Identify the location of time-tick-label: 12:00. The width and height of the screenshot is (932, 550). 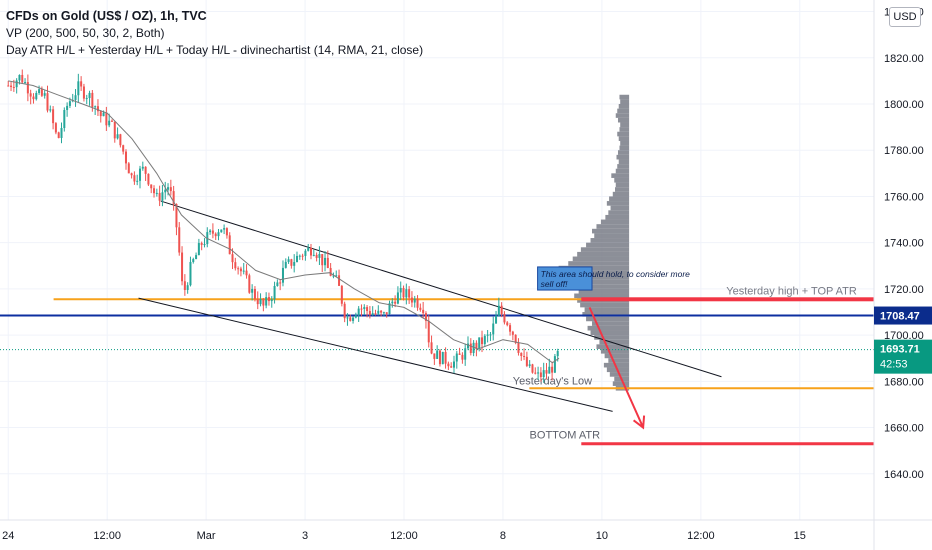
(107, 536).